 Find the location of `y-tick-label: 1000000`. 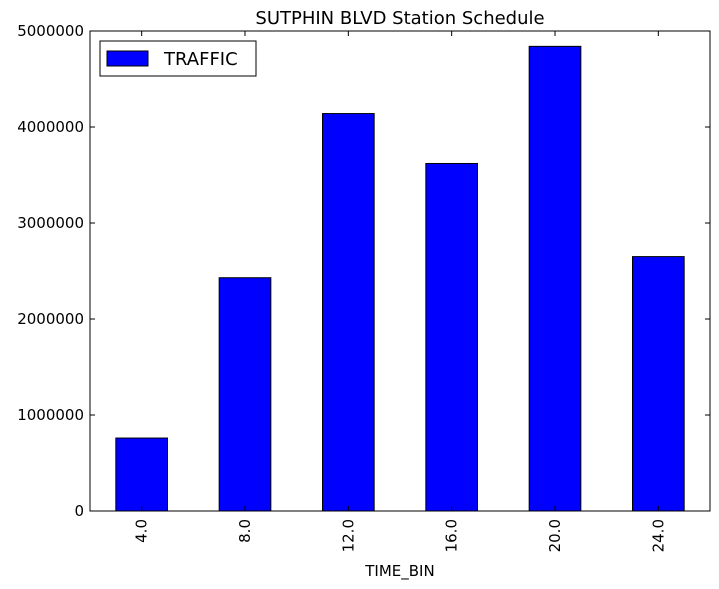

y-tick-label: 1000000 is located at coordinates (50, 415).